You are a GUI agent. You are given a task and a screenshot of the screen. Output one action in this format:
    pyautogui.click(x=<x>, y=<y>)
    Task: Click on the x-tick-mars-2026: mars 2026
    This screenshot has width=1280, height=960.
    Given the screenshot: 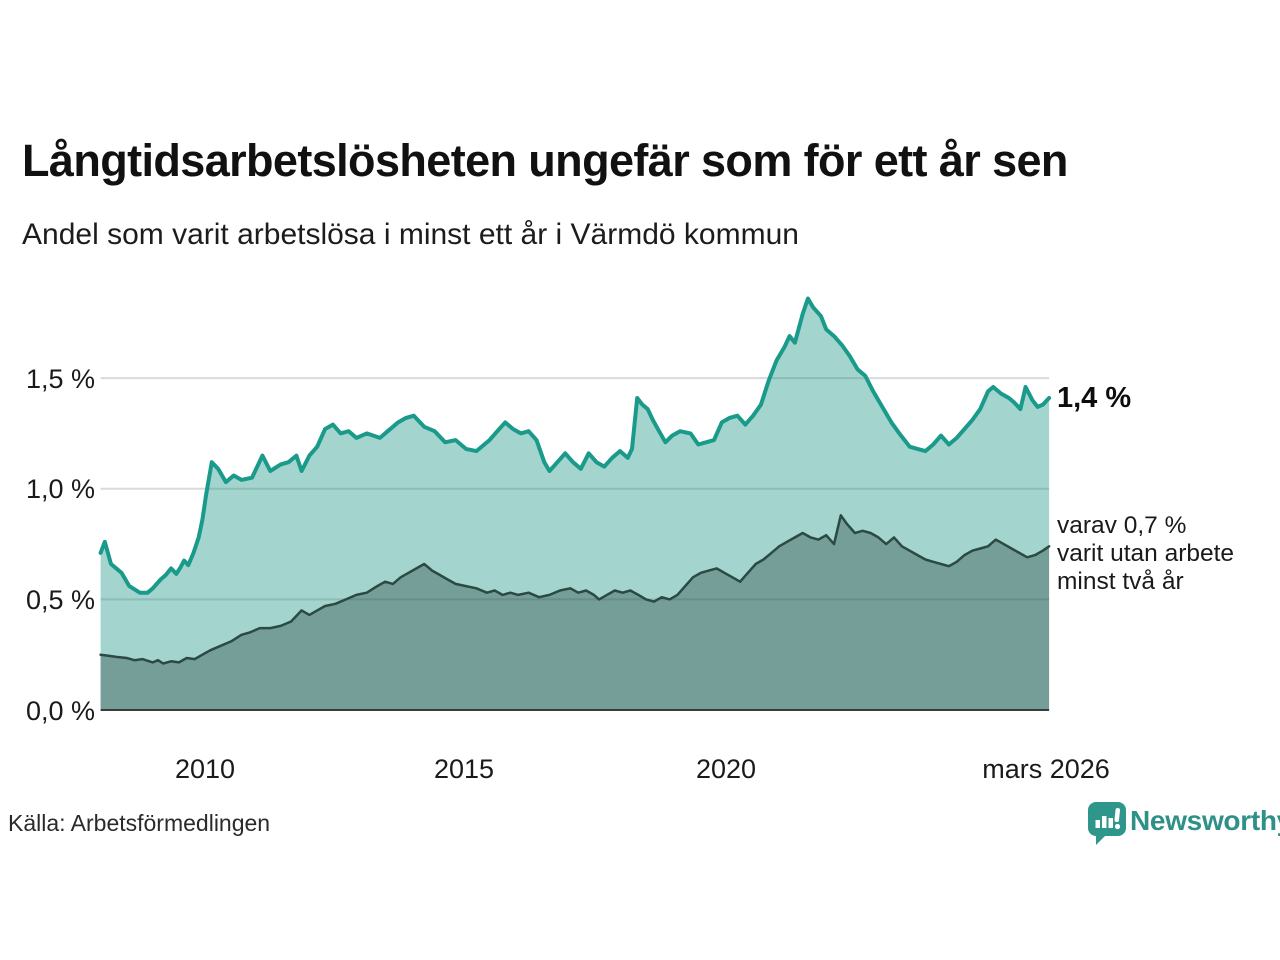 What is the action you would take?
    pyautogui.click(x=1046, y=769)
    